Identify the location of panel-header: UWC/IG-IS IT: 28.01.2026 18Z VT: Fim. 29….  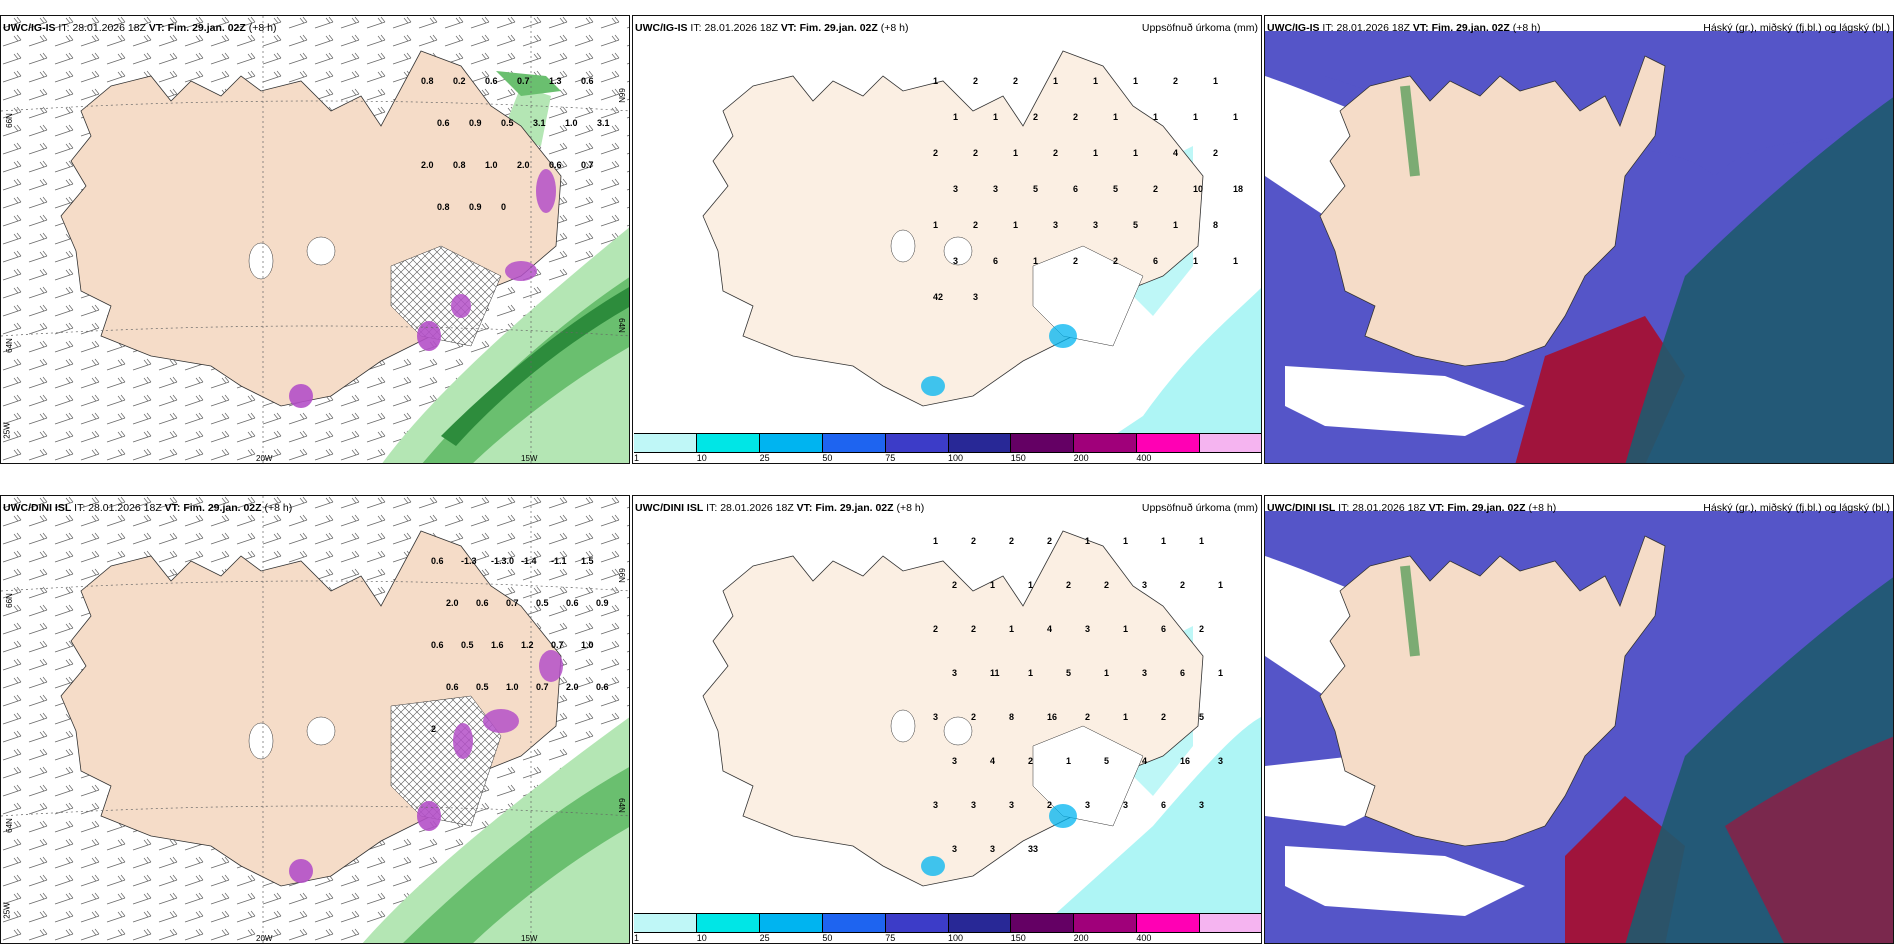
(772, 28).